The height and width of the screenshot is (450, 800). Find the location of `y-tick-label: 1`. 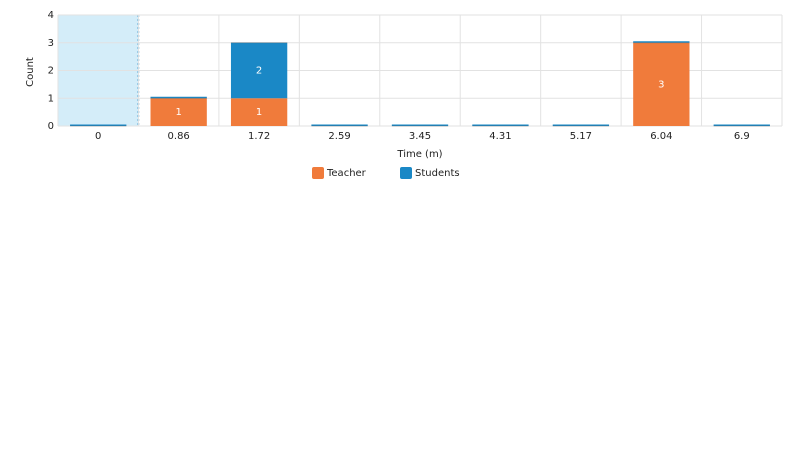

y-tick-label: 1 is located at coordinates (51, 98).